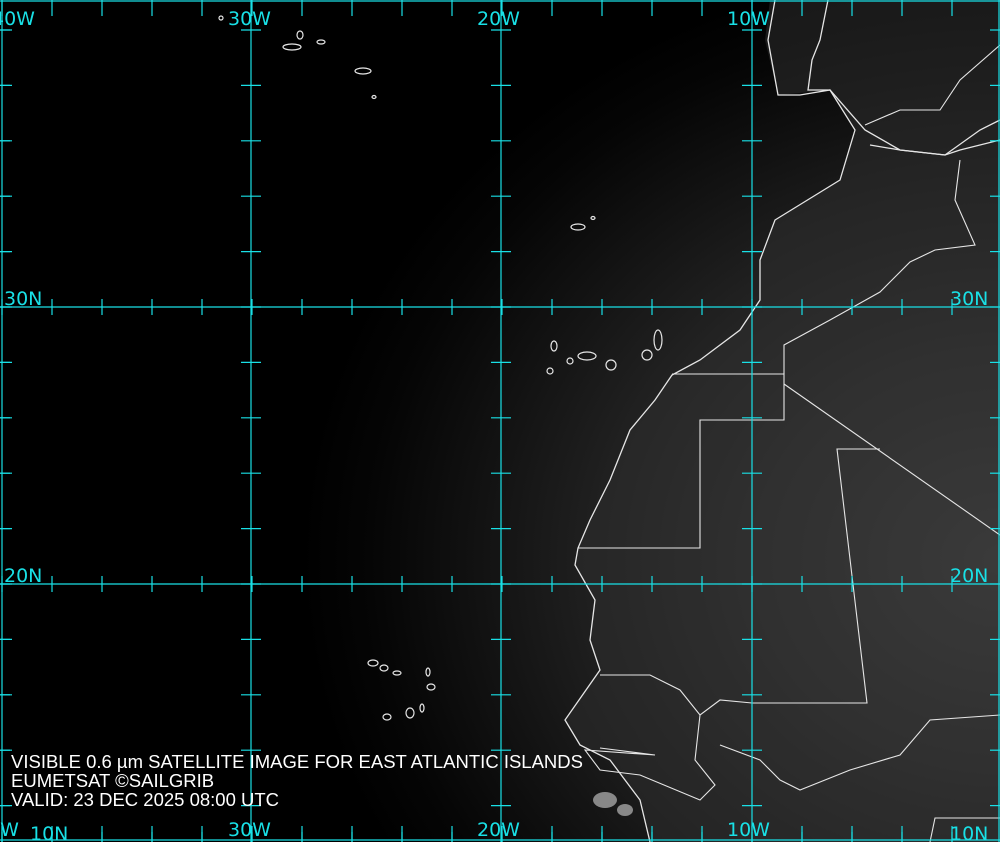  I want to click on lon-label-bottom-10w: 10W, so click(748, 830).